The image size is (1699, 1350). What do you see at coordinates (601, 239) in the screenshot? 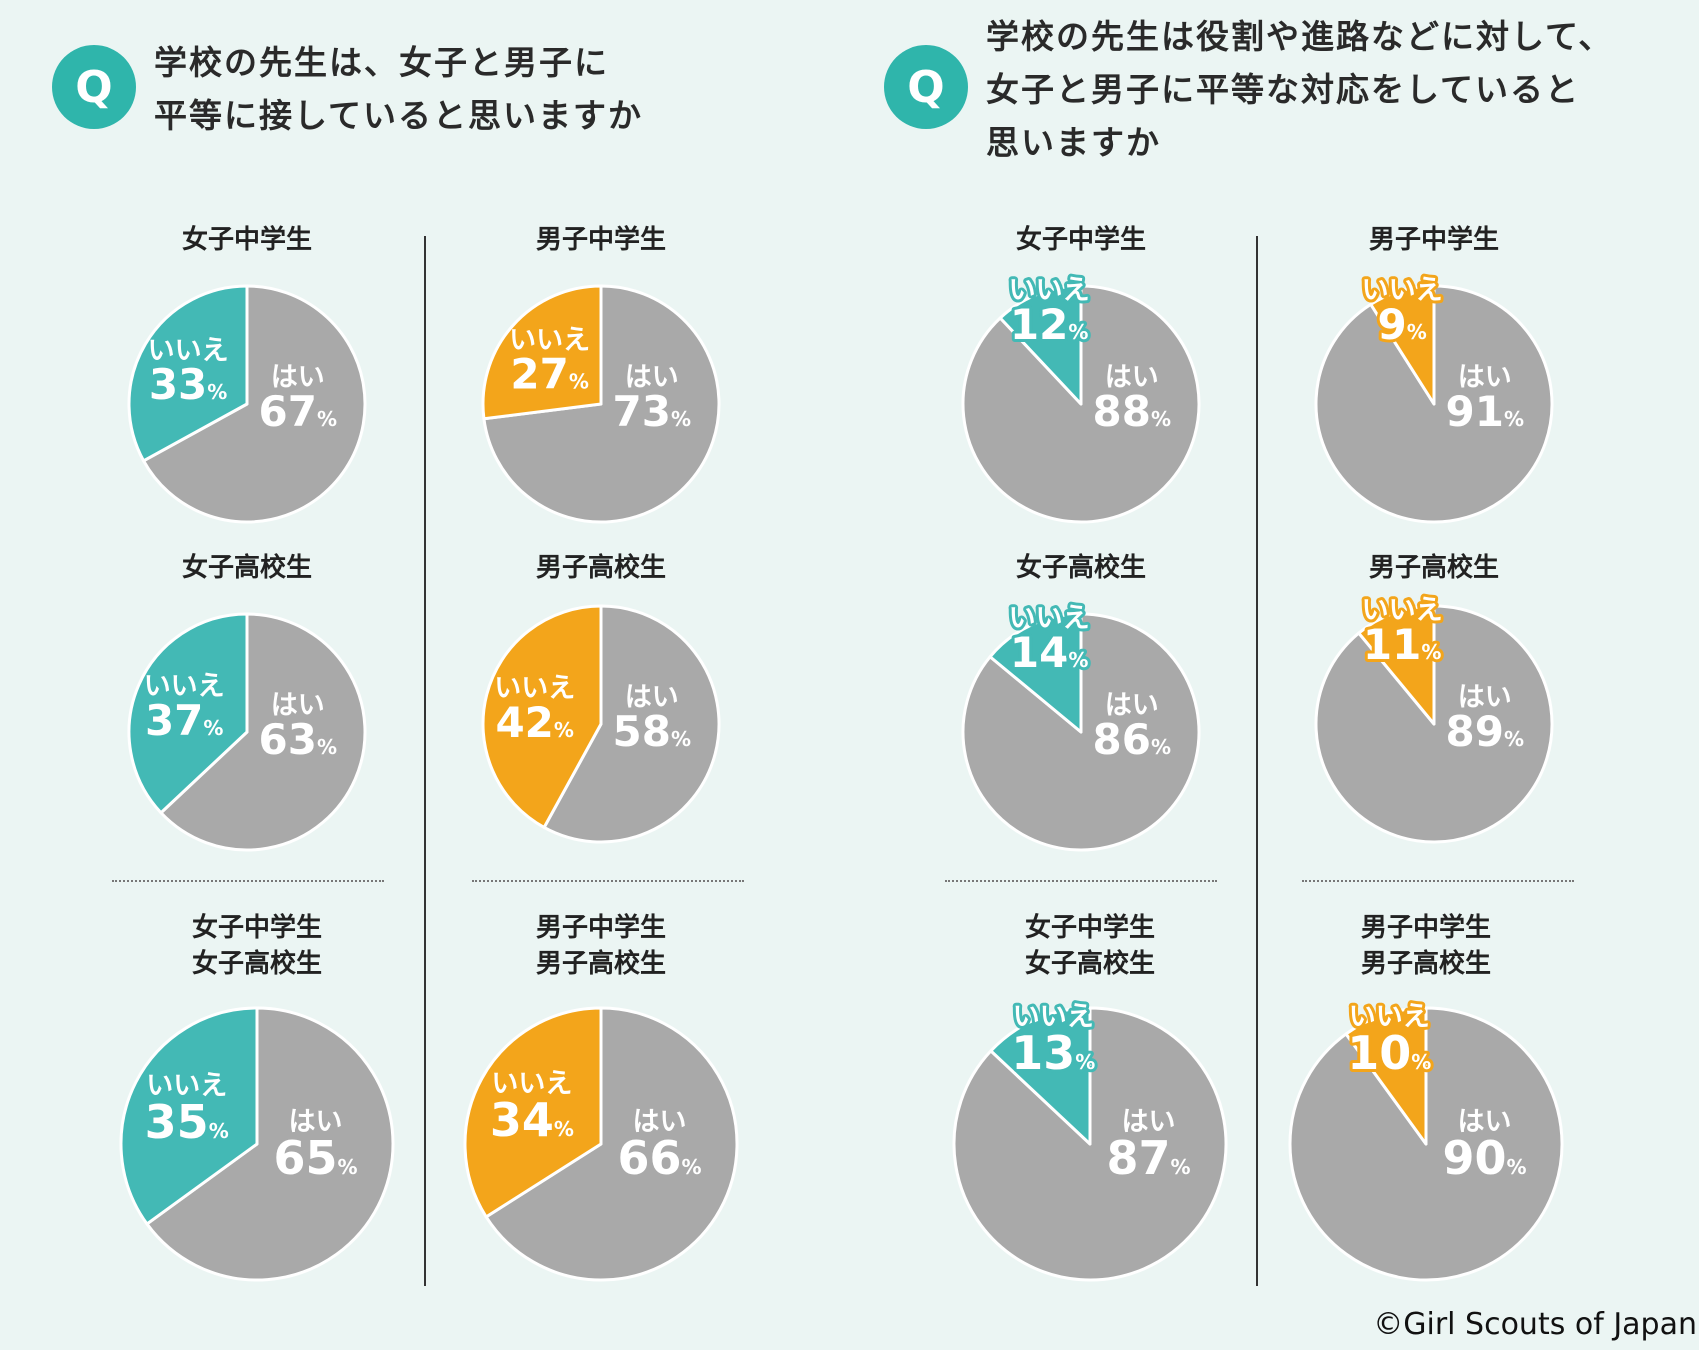
I see `chart-title: 男子中学生` at bounding box center [601, 239].